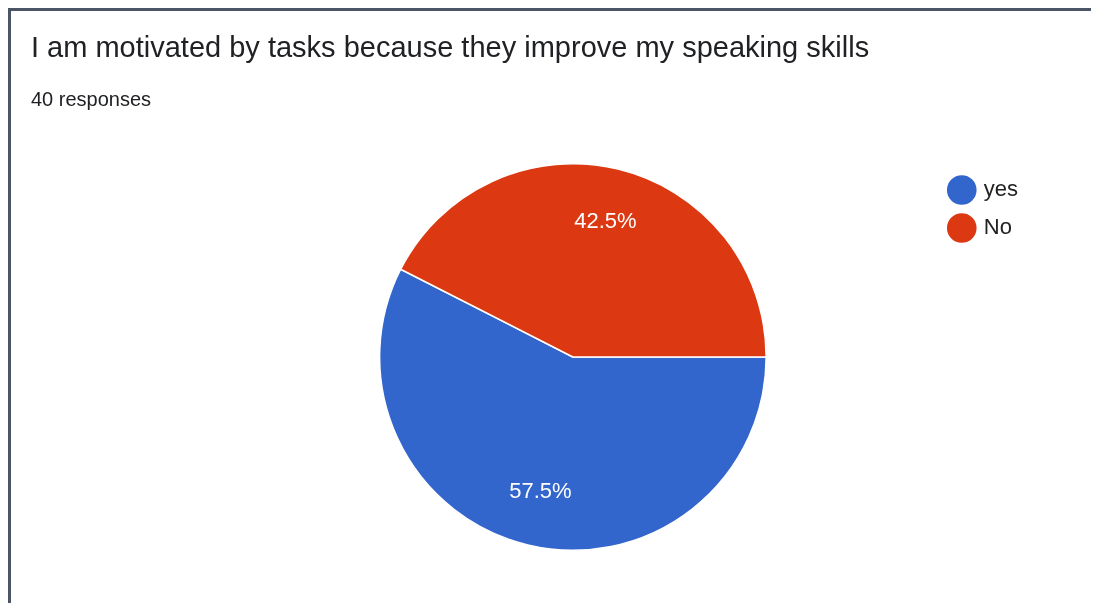  I want to click on legend-label: yes, so click(1001, 189).